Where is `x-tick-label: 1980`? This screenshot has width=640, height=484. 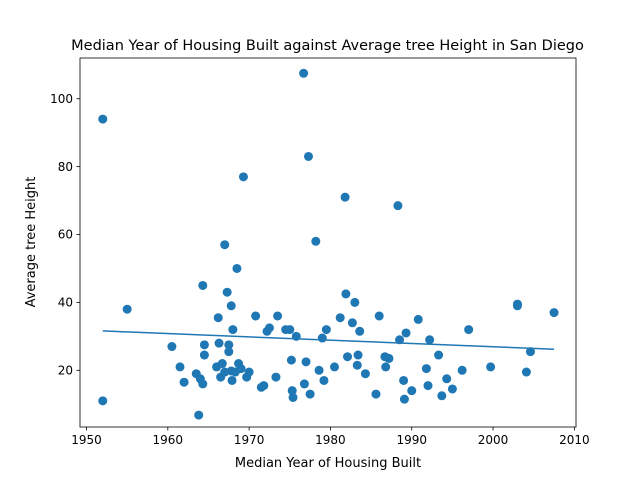
x-tick-label: 1980 is located at coordinates (330, 440).